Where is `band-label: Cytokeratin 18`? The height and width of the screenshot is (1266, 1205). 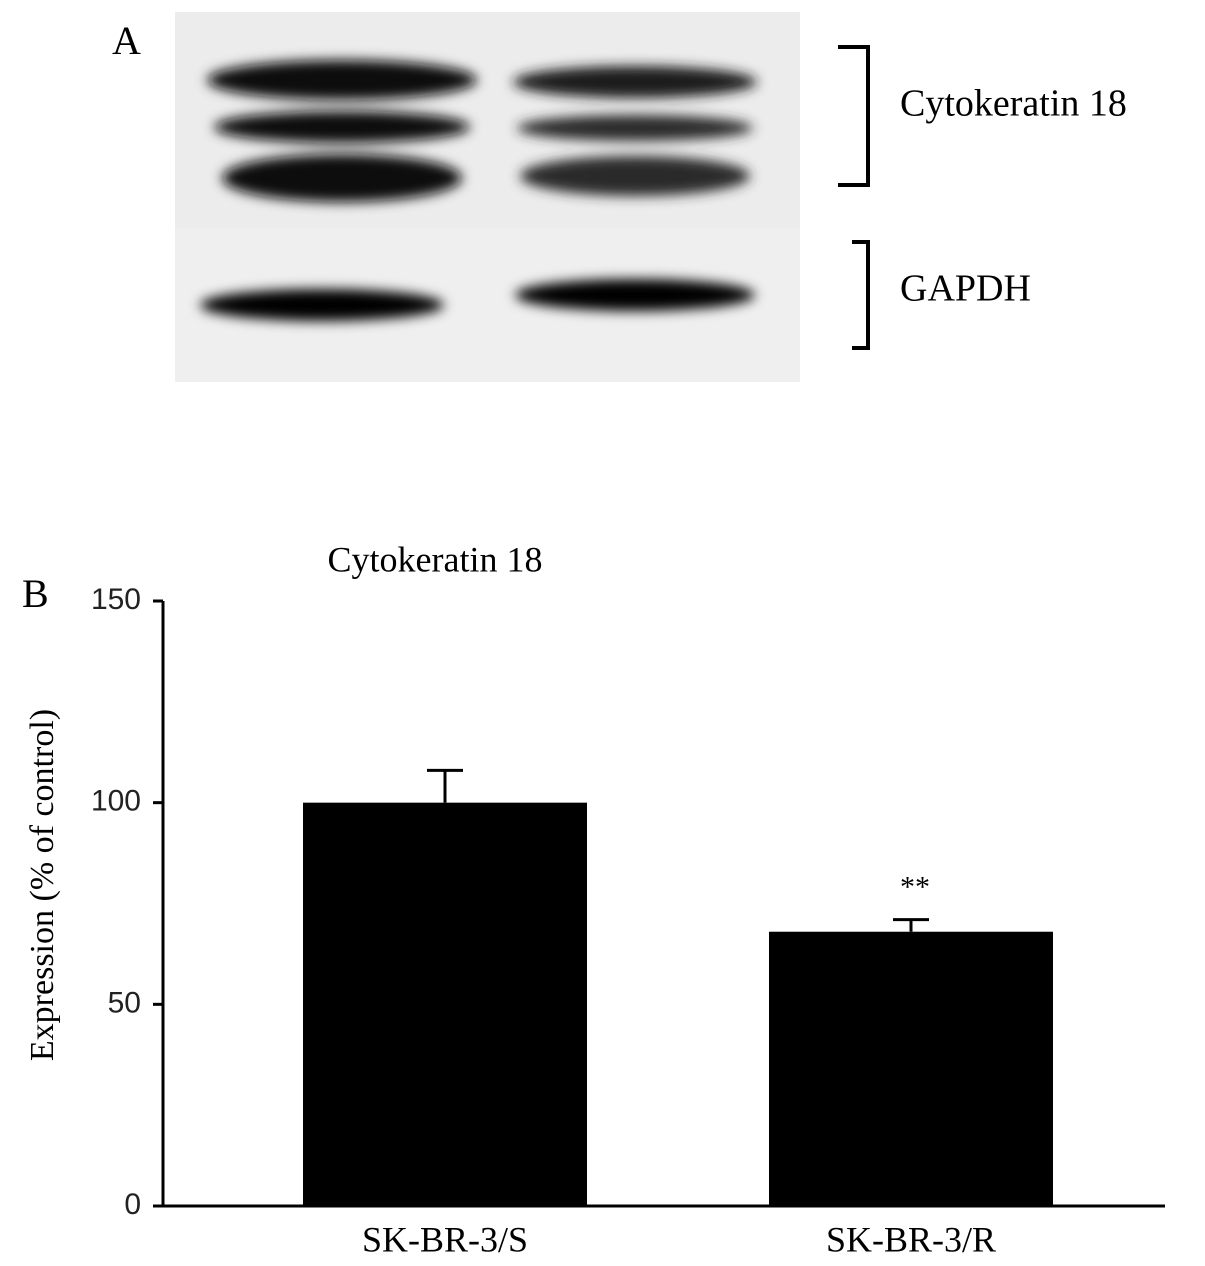
band-label: Cytokeratin 18 is located at coordinates (1013, 104).